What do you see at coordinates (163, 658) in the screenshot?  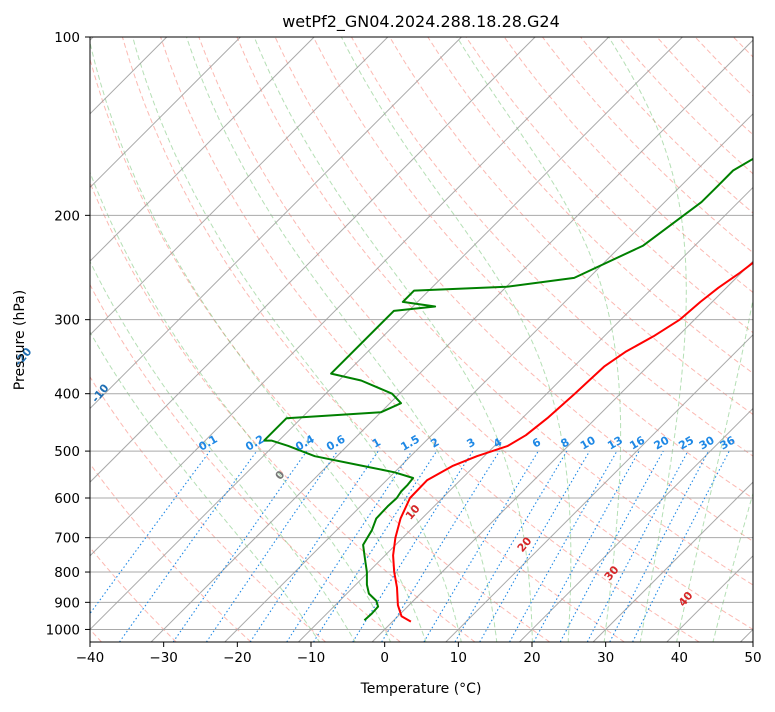 I see `x-tick-label: −30` at bounding box center [163, 658].